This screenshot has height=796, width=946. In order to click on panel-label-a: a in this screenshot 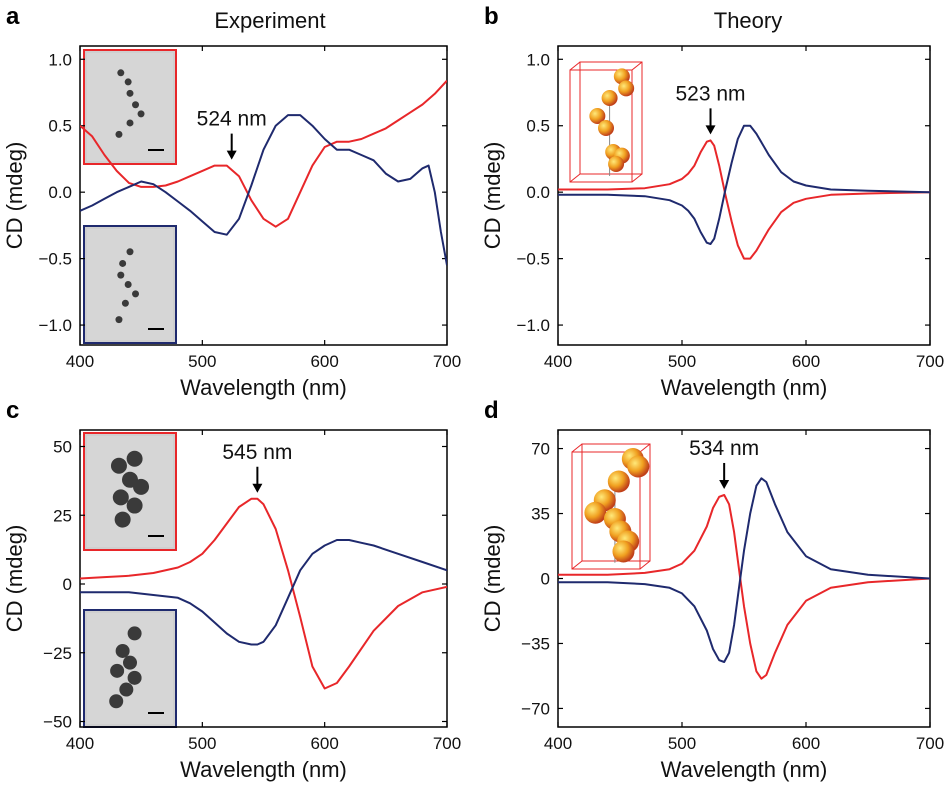, I will do `click(13, 16)`.